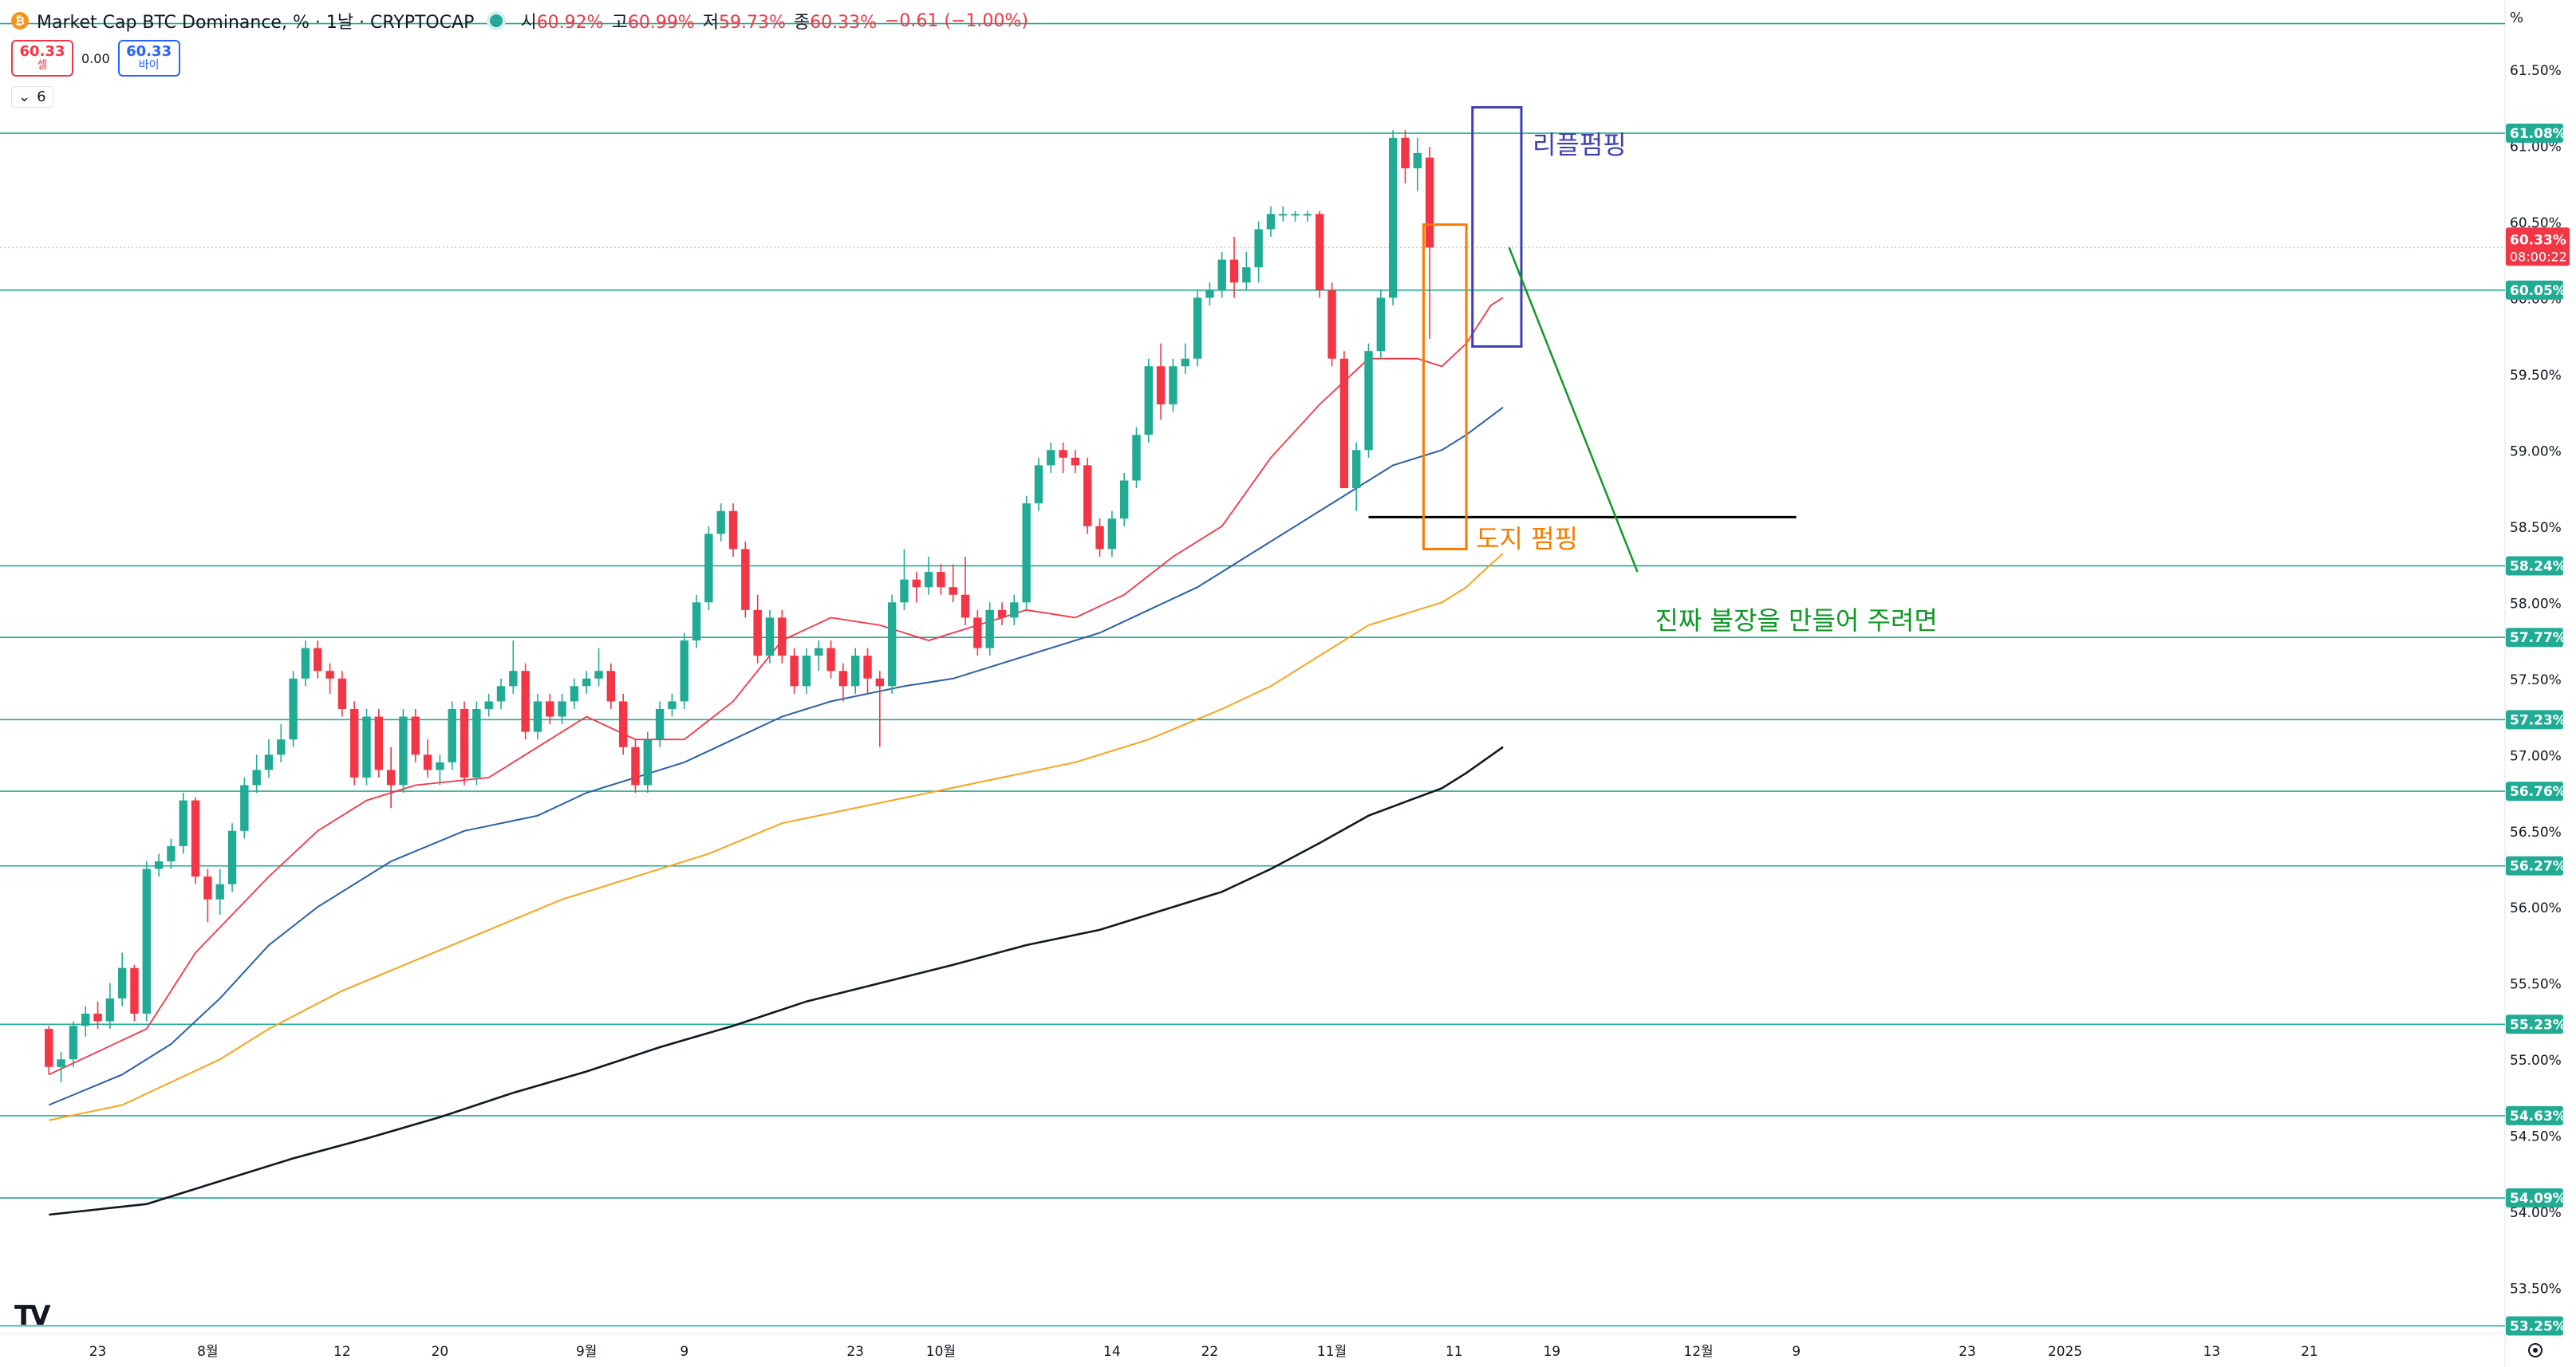 The image size is (2576, 1367). What do you see at coordinates (32, 1316) in the screenshot?
I see `tradingview-logo: TV` at bounding box center [32, 1316].